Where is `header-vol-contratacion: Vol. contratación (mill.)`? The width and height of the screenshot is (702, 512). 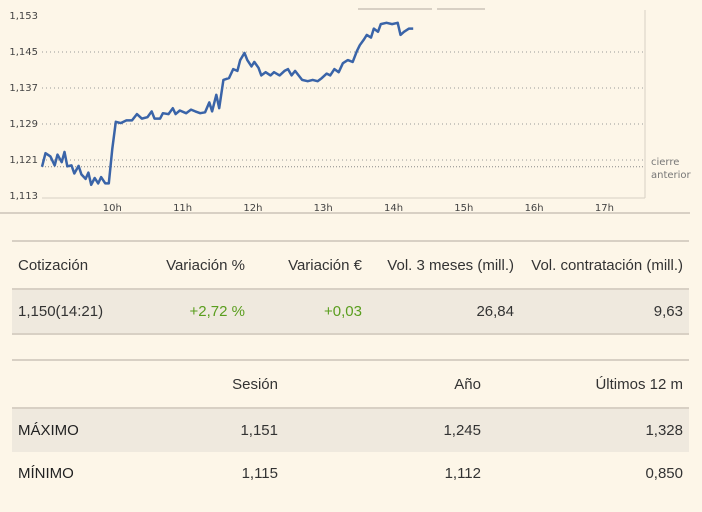 header-vol-contratacion: Vol. contratación (mill.) is located at coordinates (604, 265).